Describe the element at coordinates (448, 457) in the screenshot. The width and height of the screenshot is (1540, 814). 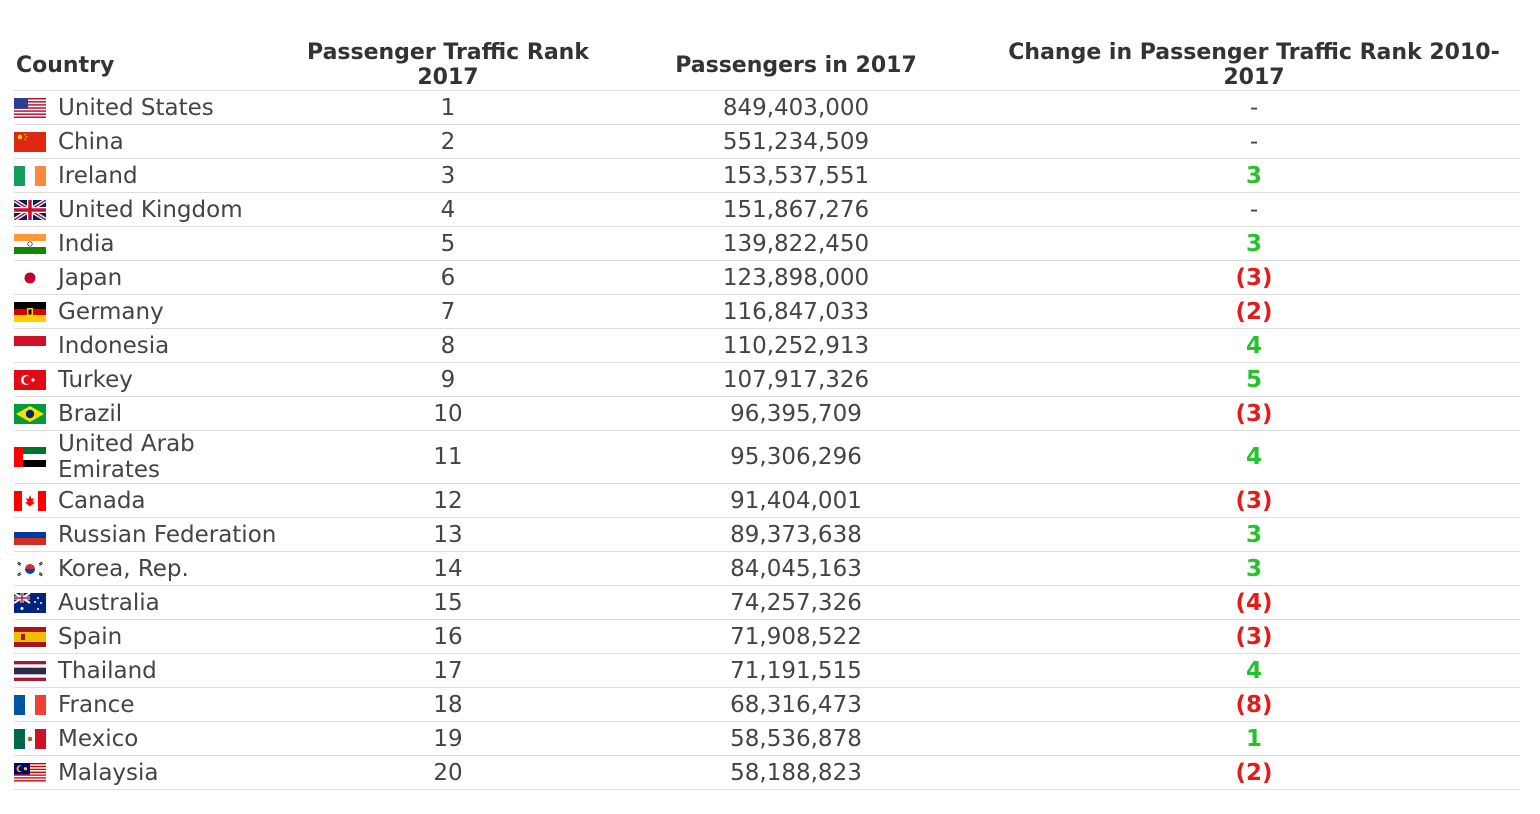
I see `rank-cell: 11` at that location.